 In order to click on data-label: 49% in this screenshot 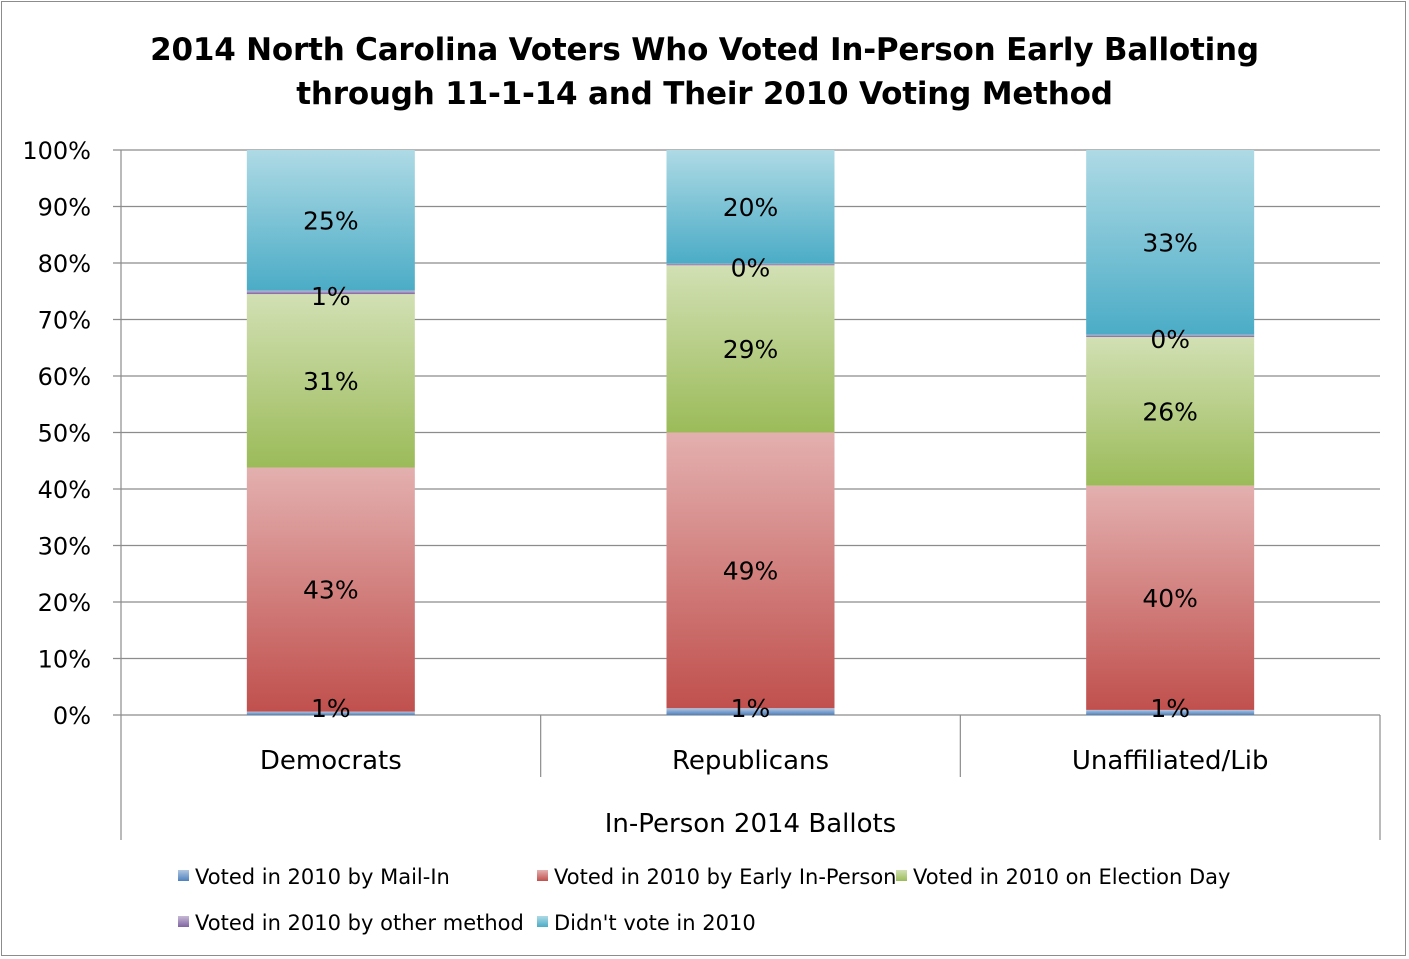, I will do `click(751, 570)`.